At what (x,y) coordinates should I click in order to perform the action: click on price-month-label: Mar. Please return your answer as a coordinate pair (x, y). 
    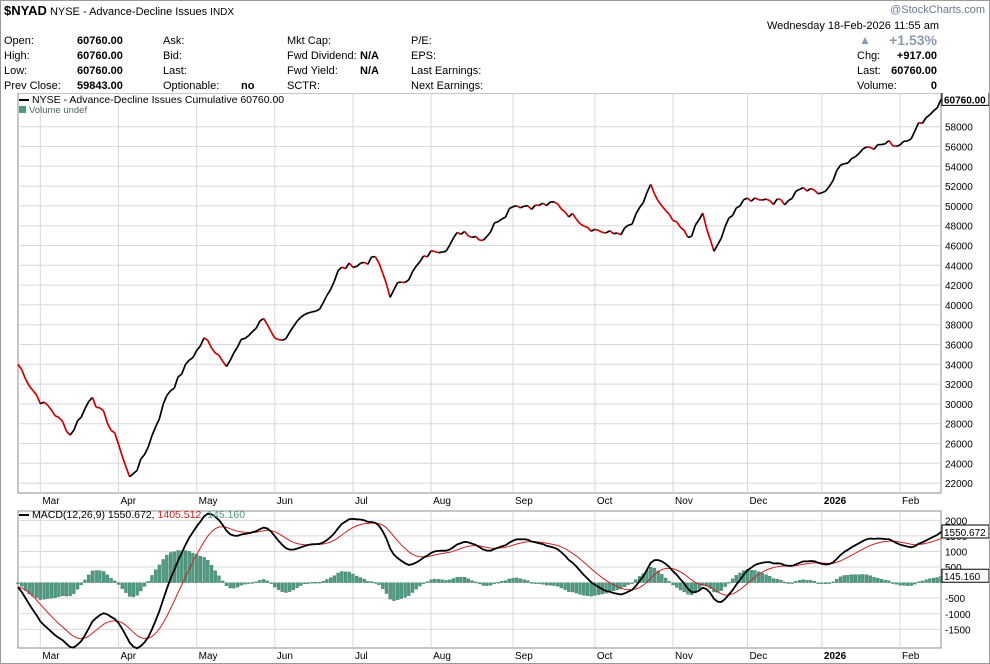
    Looking at the image, I should click on (51, 501).